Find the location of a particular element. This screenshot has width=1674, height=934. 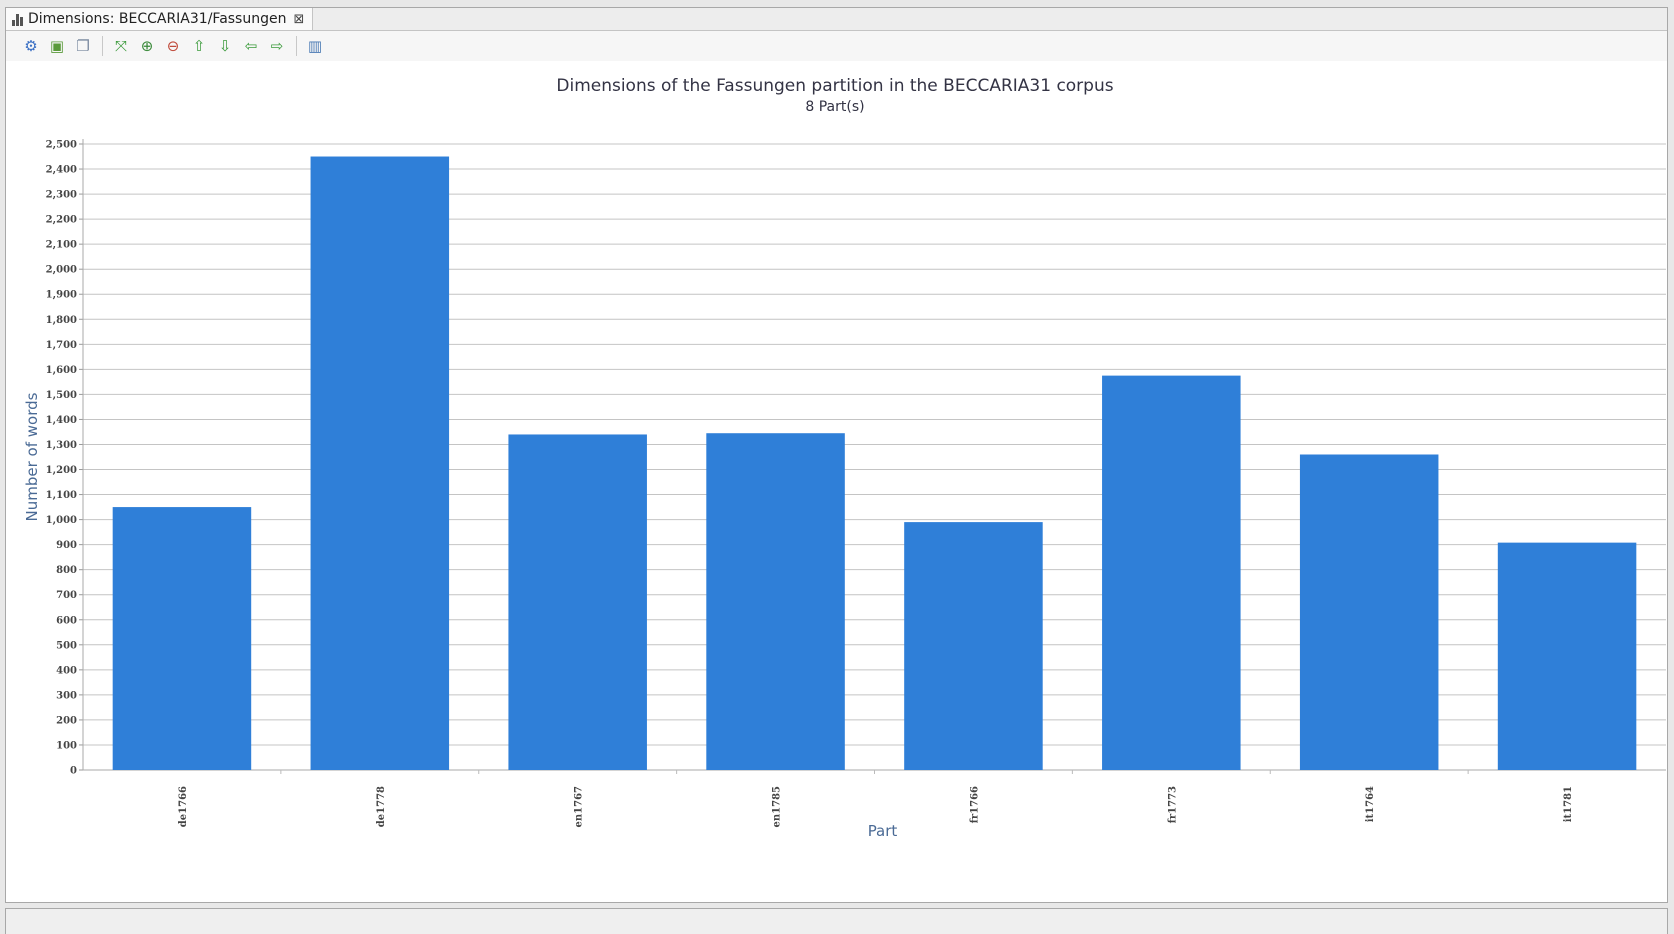

y-tick-label: 1,500 is located at coordinates (61, 395).